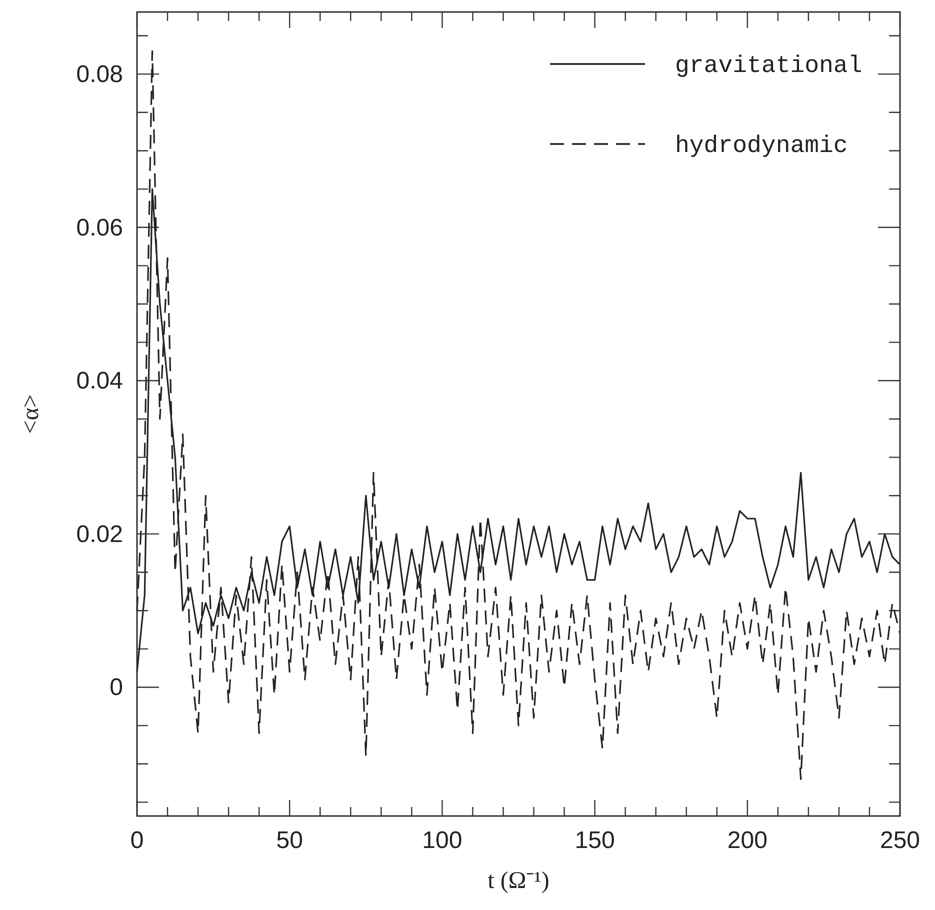 The height and width of the screenshot is (910, 935). What do you see at coordinates (116, 688) in the screenshot?
I see `y-tick-label: 0` at bounding box center [116, 688].